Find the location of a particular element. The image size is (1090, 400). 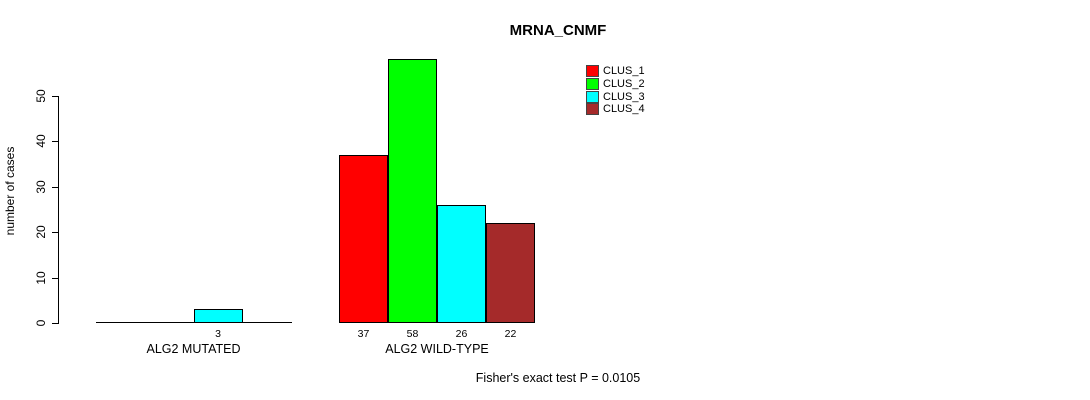

legend-label: CLUS_1 is located at coordinates (624, 71).